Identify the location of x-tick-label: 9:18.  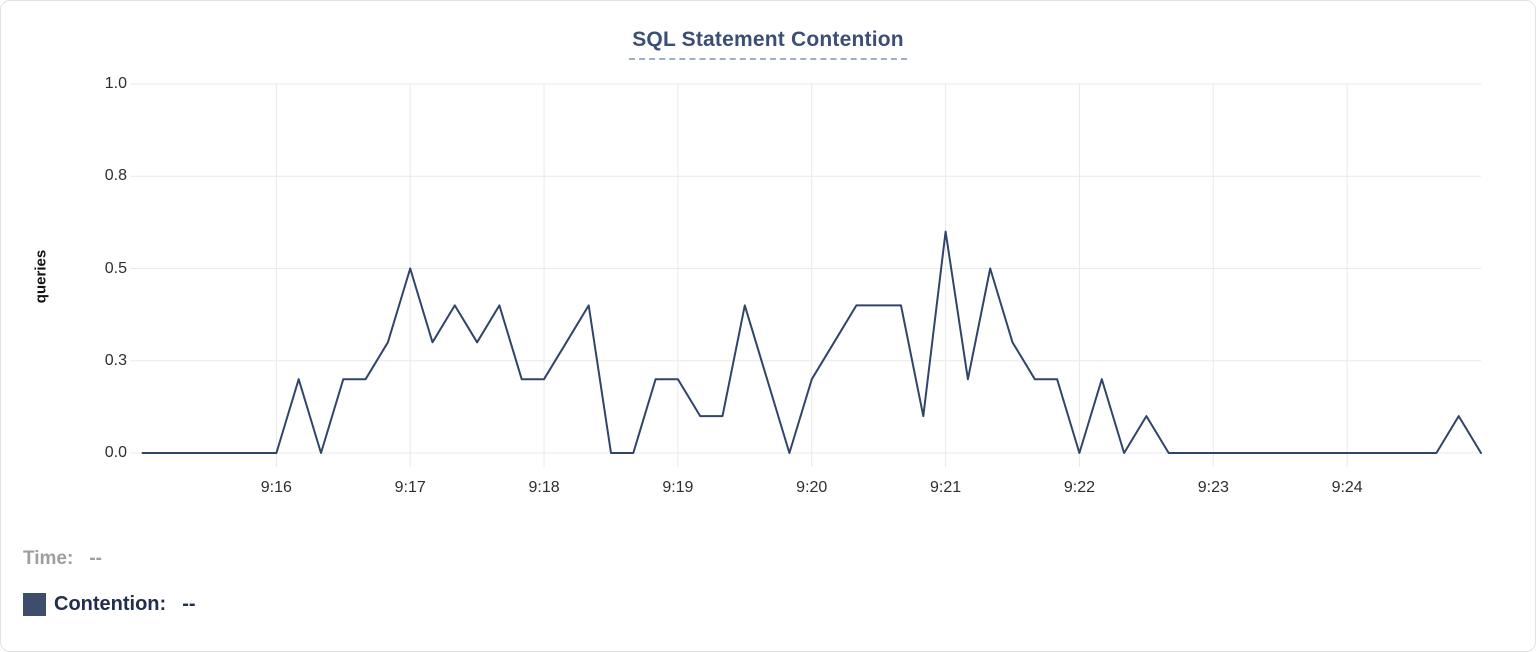
(544, 487).